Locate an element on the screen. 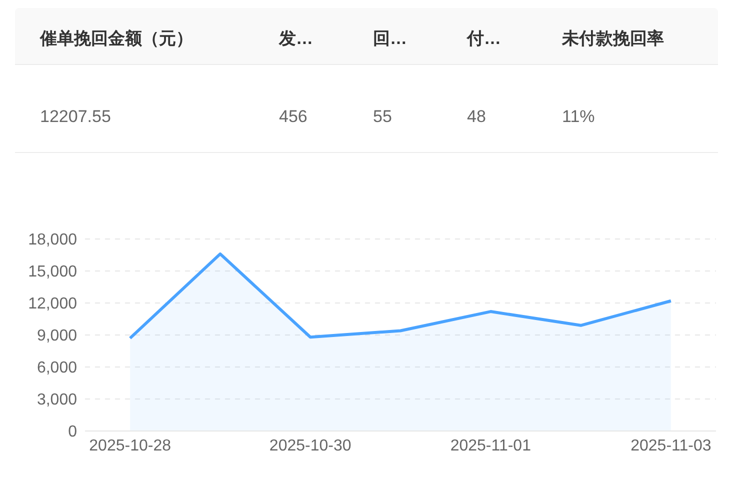 Image resolution: width=744 pixels, height=486 pixels. x-tick-label: 2025-10-30 is located at coordinates (310, 445).